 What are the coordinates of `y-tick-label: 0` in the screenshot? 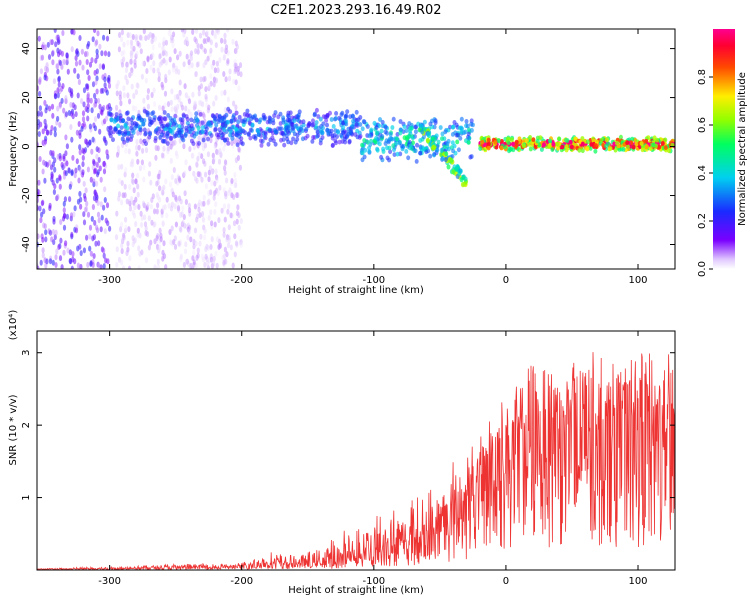 It's located at (26, 146).